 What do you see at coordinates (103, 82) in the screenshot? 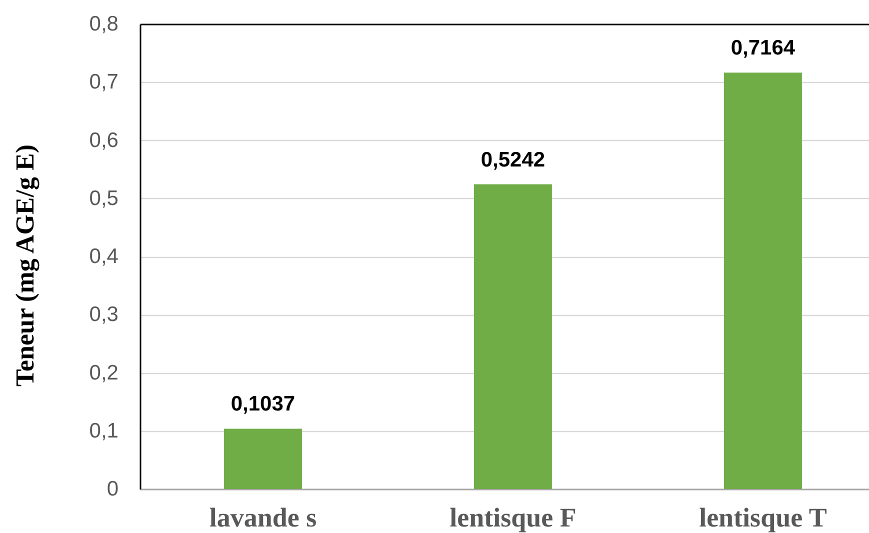
I see `y-tick-label: 0,7` at bounding box center [103, 82].